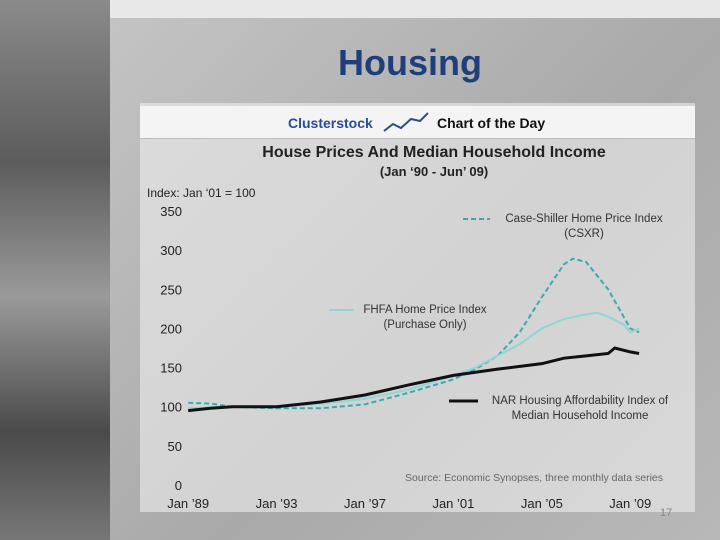 The image size is (720, 540). Describe the element at coordinates (584, 226) in the screenshot. I see `legend-label: Case-Shiller Home Price Index (CSXR)` at that location.